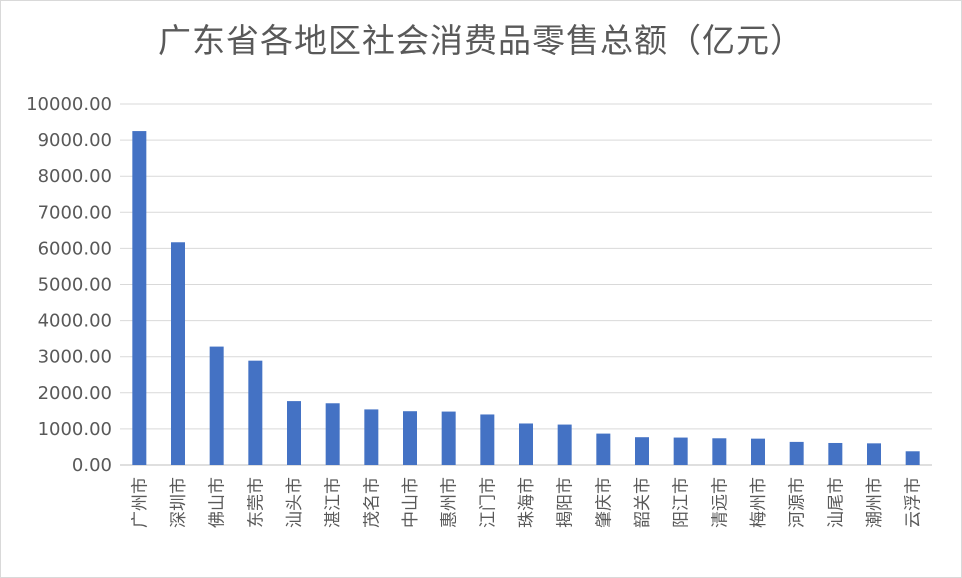 This screenshot has width=962, height=578. I want to click on x-tick-label: 佛山市, so click(218, 502).